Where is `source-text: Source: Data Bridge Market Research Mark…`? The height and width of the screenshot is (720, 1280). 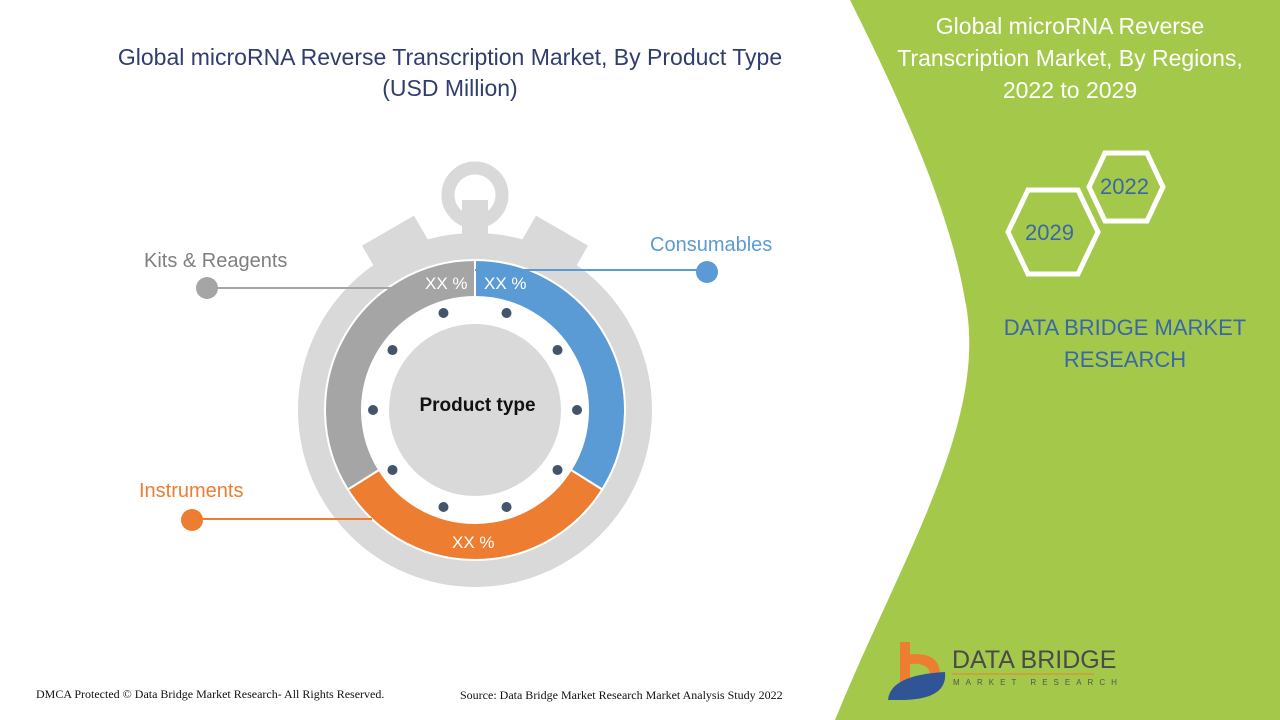
source-text: Source: Data Bridge Market Research Mark… is located at coordinates (621, 695).